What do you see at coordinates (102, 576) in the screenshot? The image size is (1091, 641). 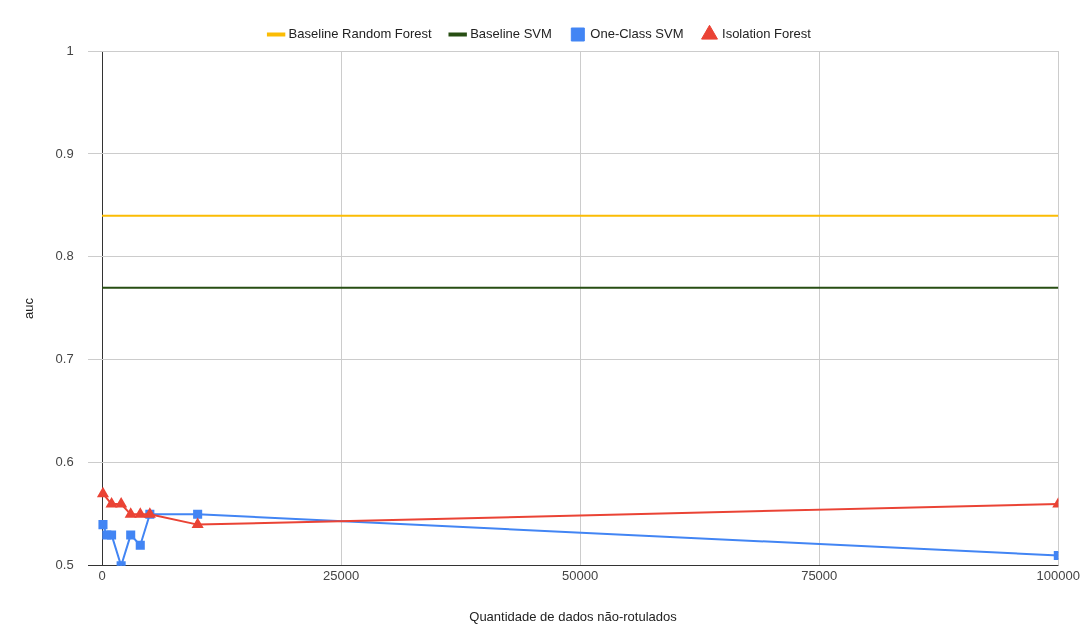 I see `x-tick-label: 0` at bounding box center [102, 576].